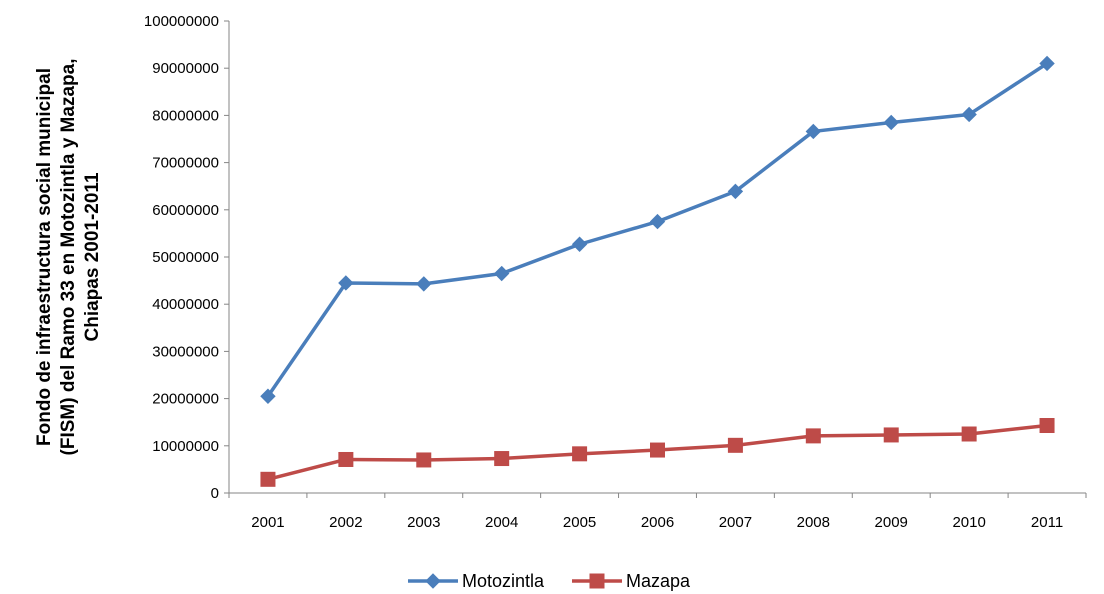 Image resolution: width=1104 pixels, height=594 pixels. Describe the element at coordinates (185, 399) in the screenshot. I see `y-tick-label: 20000000` at that location.